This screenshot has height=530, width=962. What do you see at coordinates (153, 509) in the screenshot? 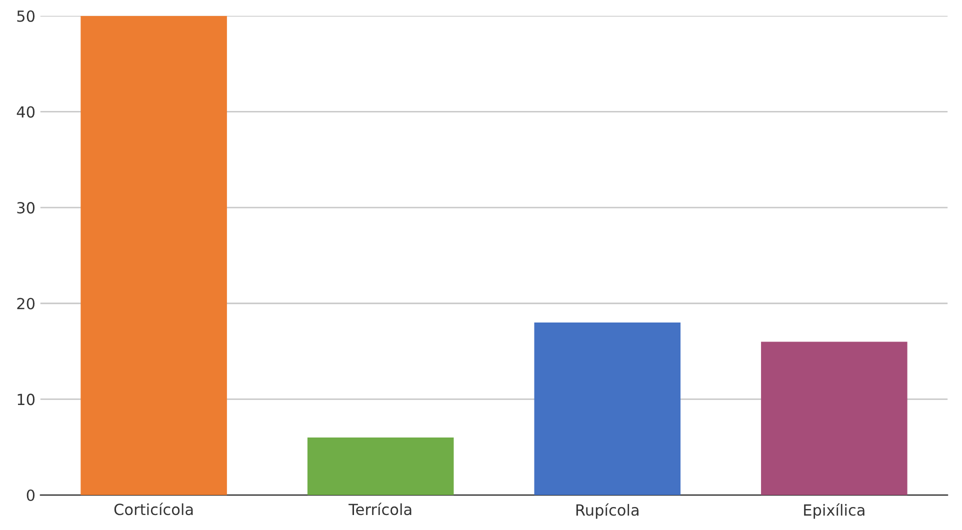
I see `x-tick-label: Corticícola` at bounding box center [153, 509].